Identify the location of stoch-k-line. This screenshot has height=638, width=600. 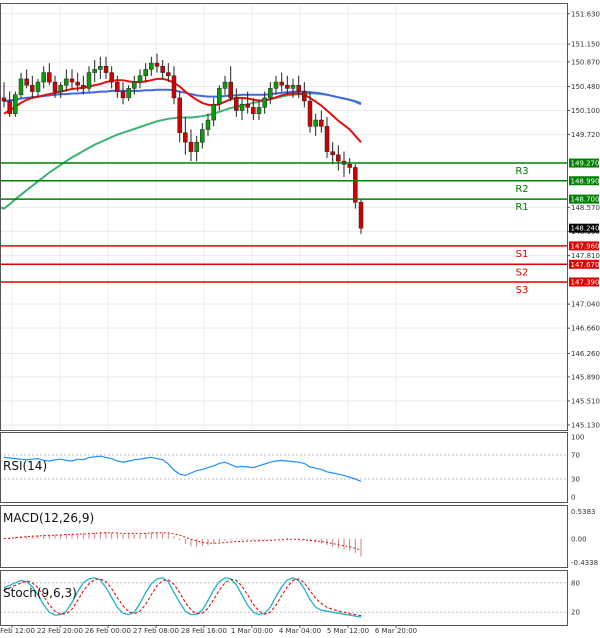
(182, 597).